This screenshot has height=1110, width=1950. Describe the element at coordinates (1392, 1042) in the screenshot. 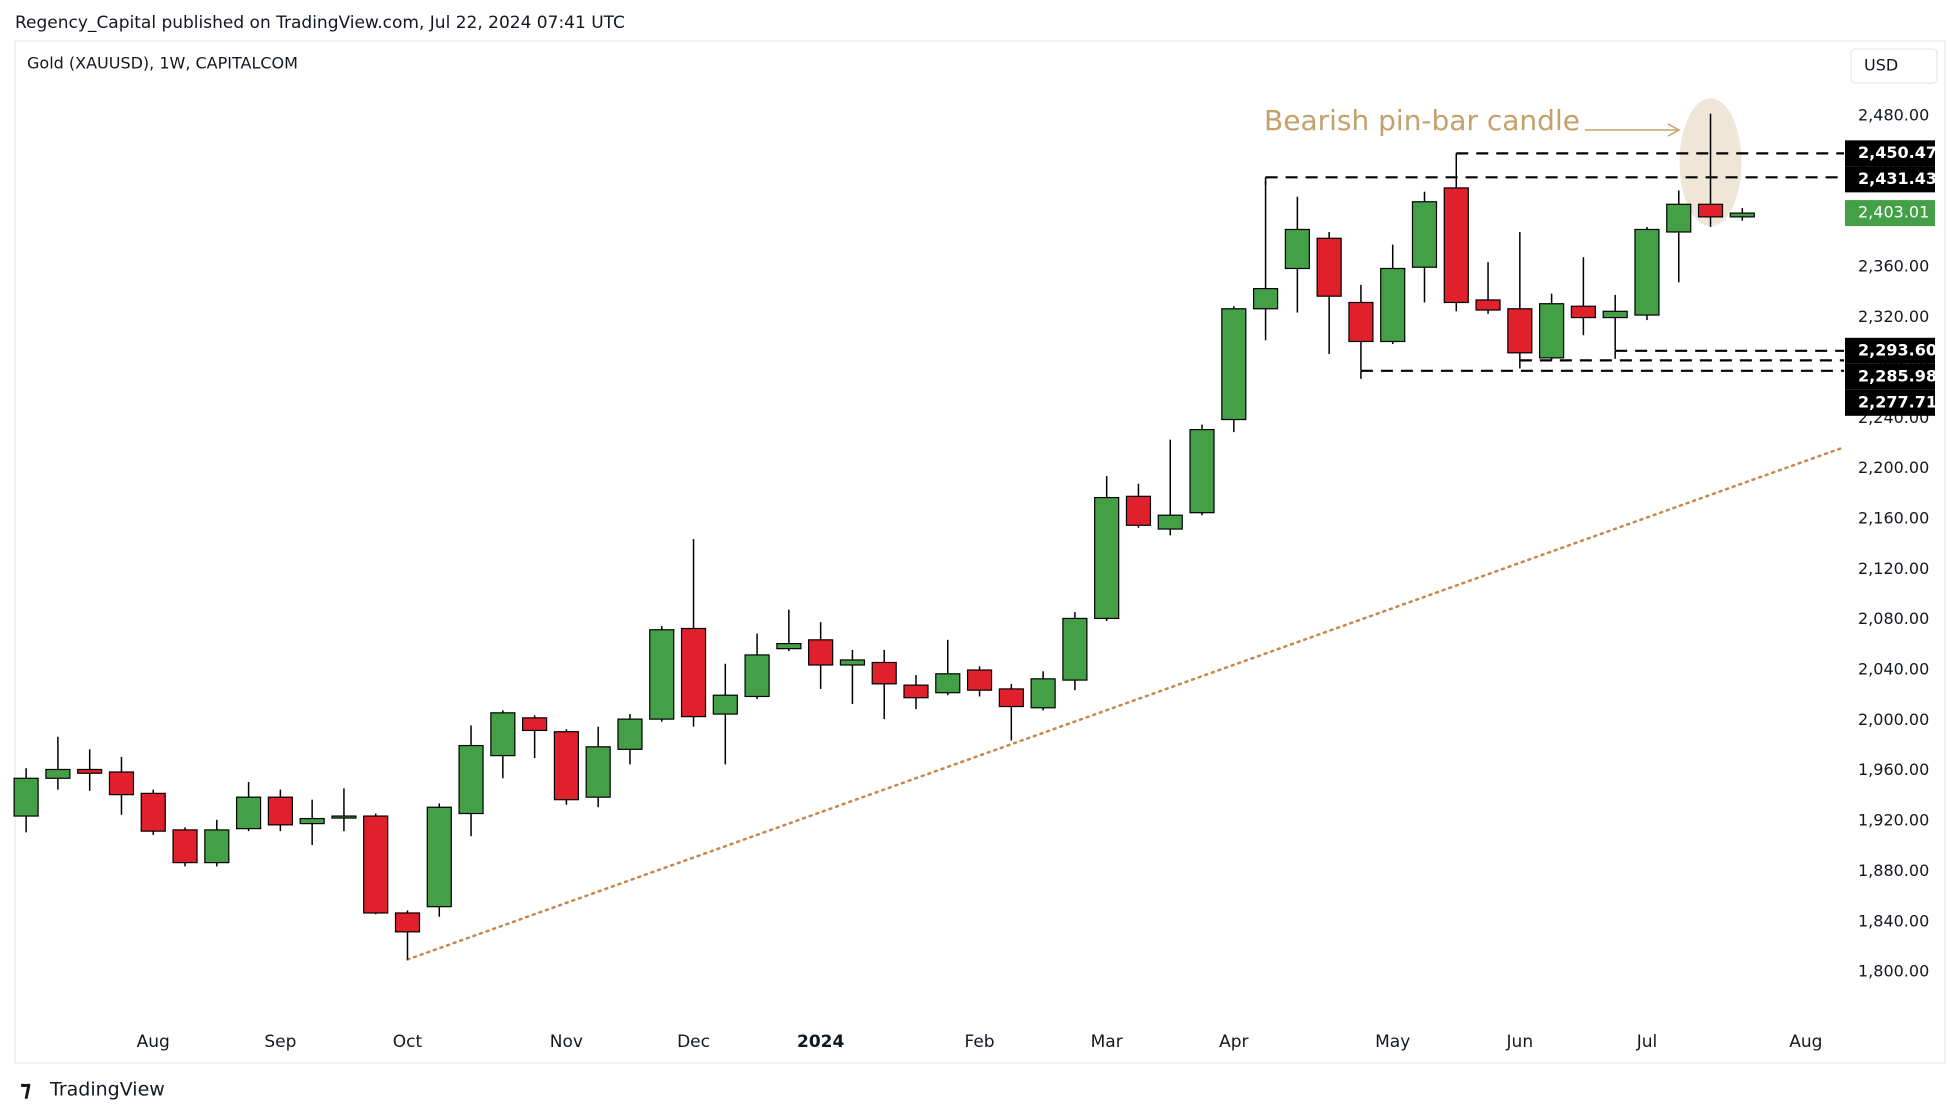

I see `x-tick-label: May` at that location.